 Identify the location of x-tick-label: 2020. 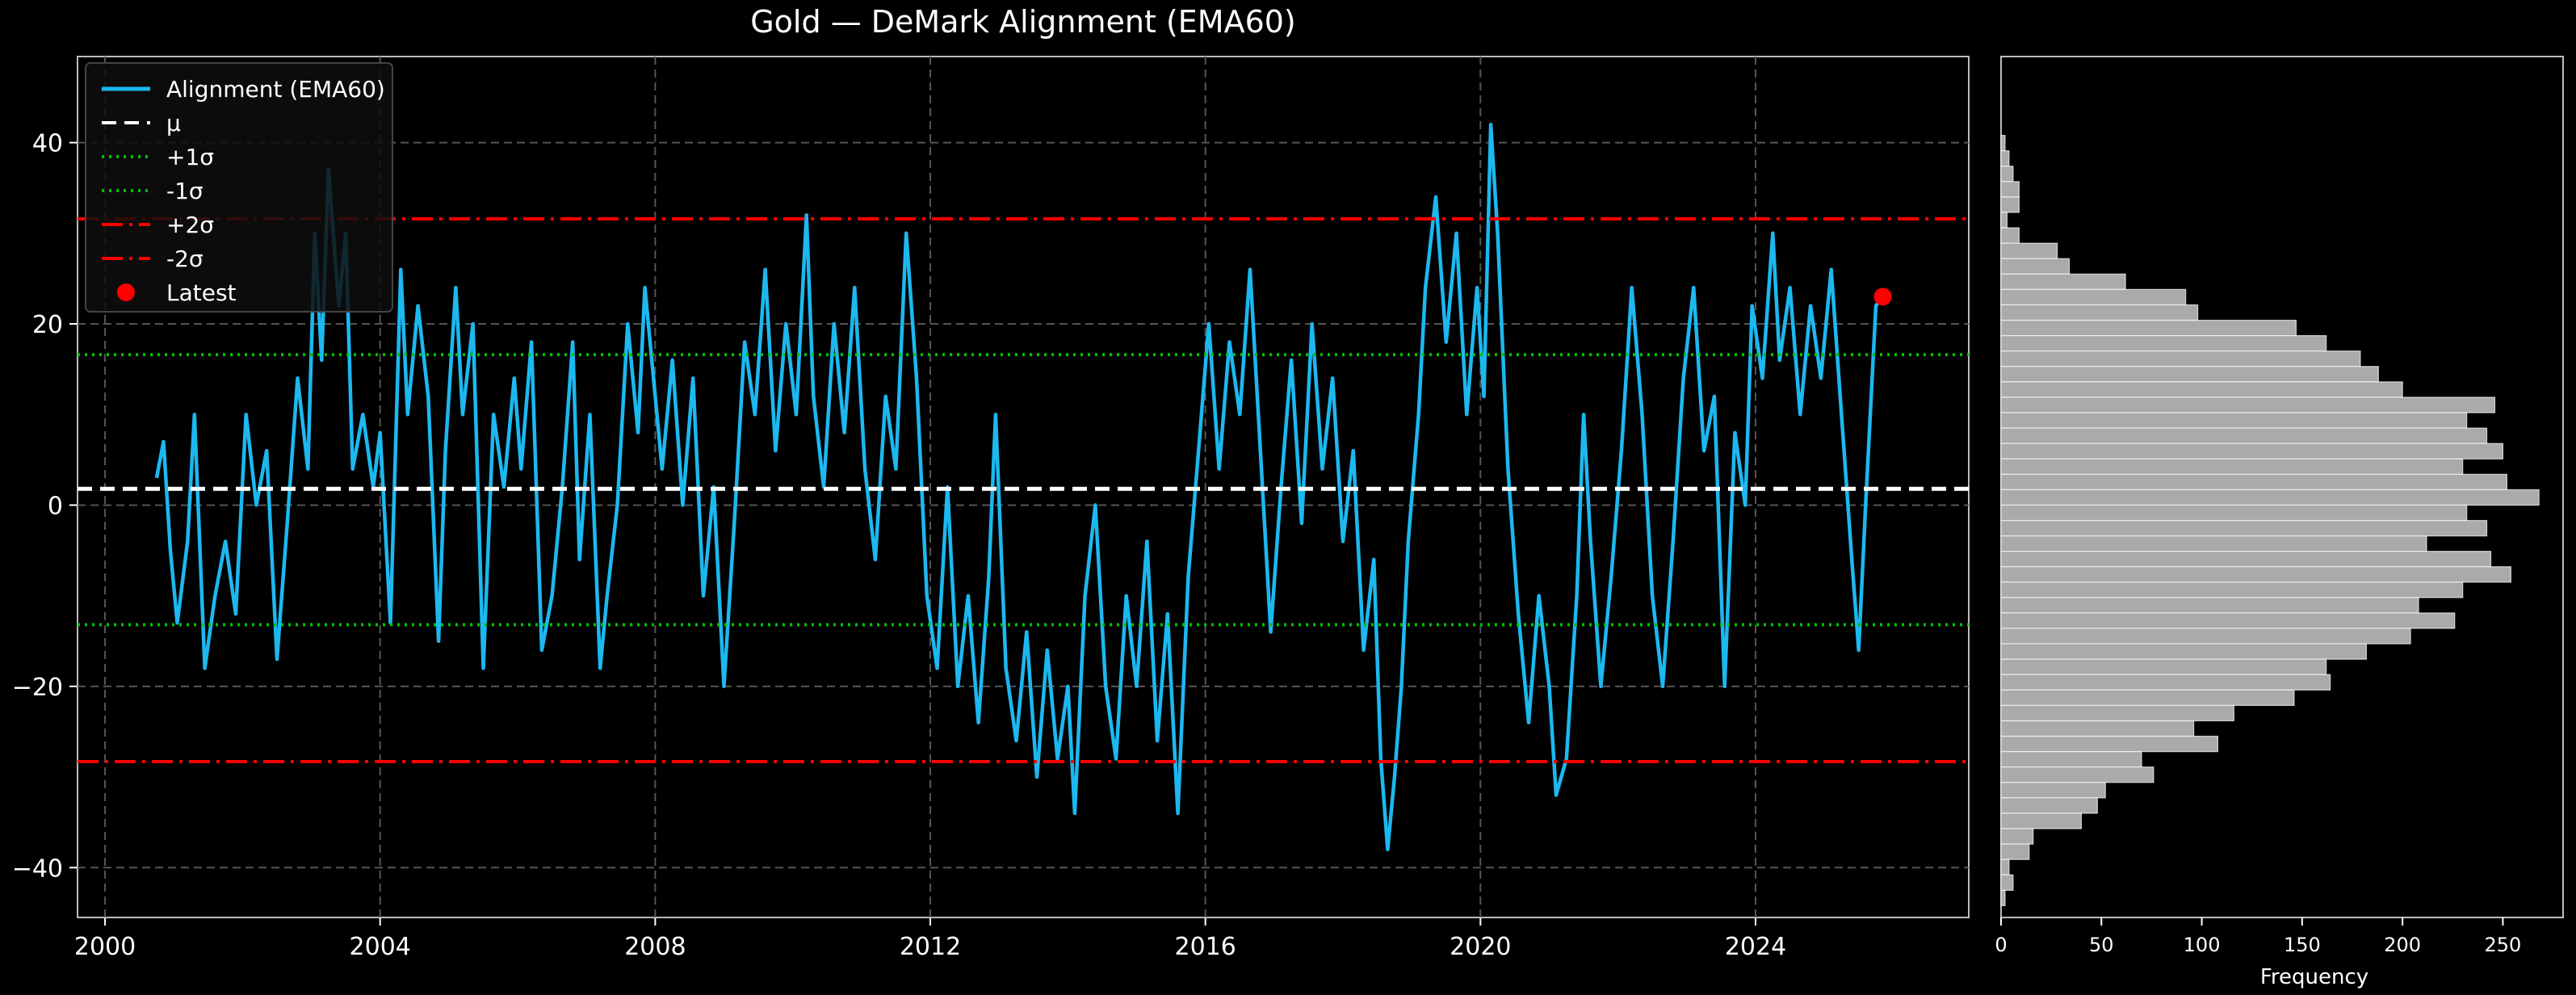
(1480, 947).